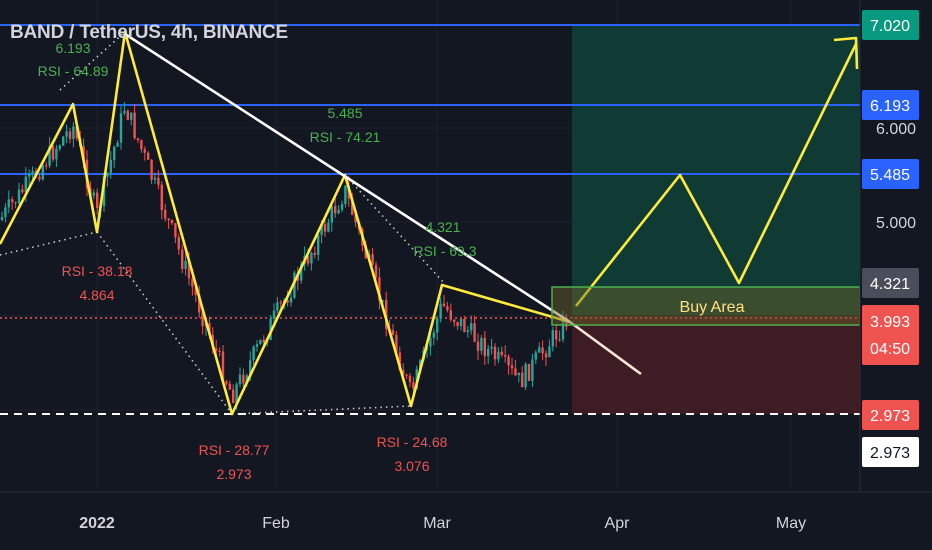 The height and width of the screenshot is (550, 932). Describe the element at coordinates (706, 306) in the screenshot. I see `buy-area-zone` at that location.